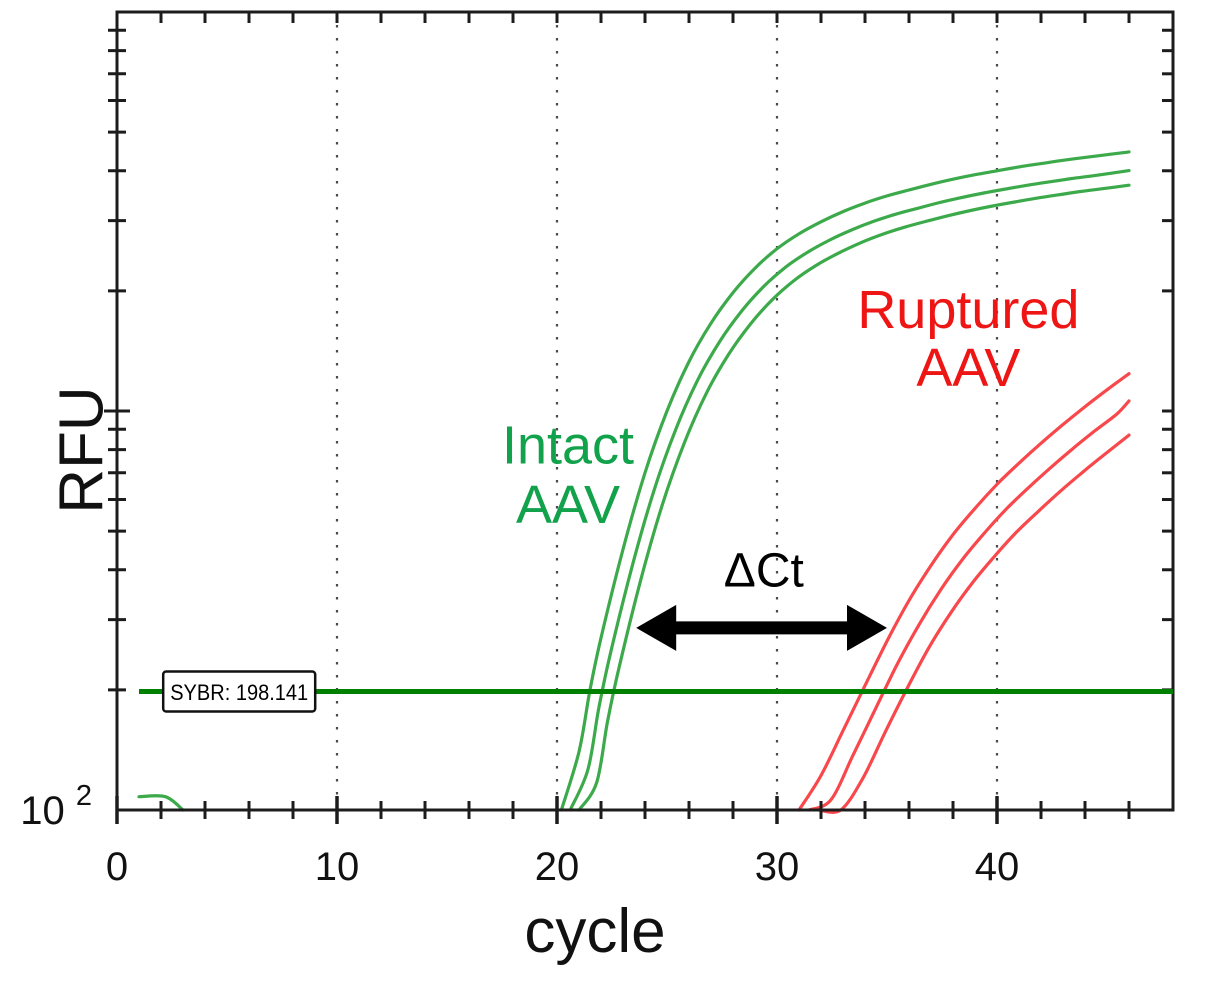  Describe the element at coordinates (761, 627) in the screenshot. I see `delta-ct-arrow` at that location.